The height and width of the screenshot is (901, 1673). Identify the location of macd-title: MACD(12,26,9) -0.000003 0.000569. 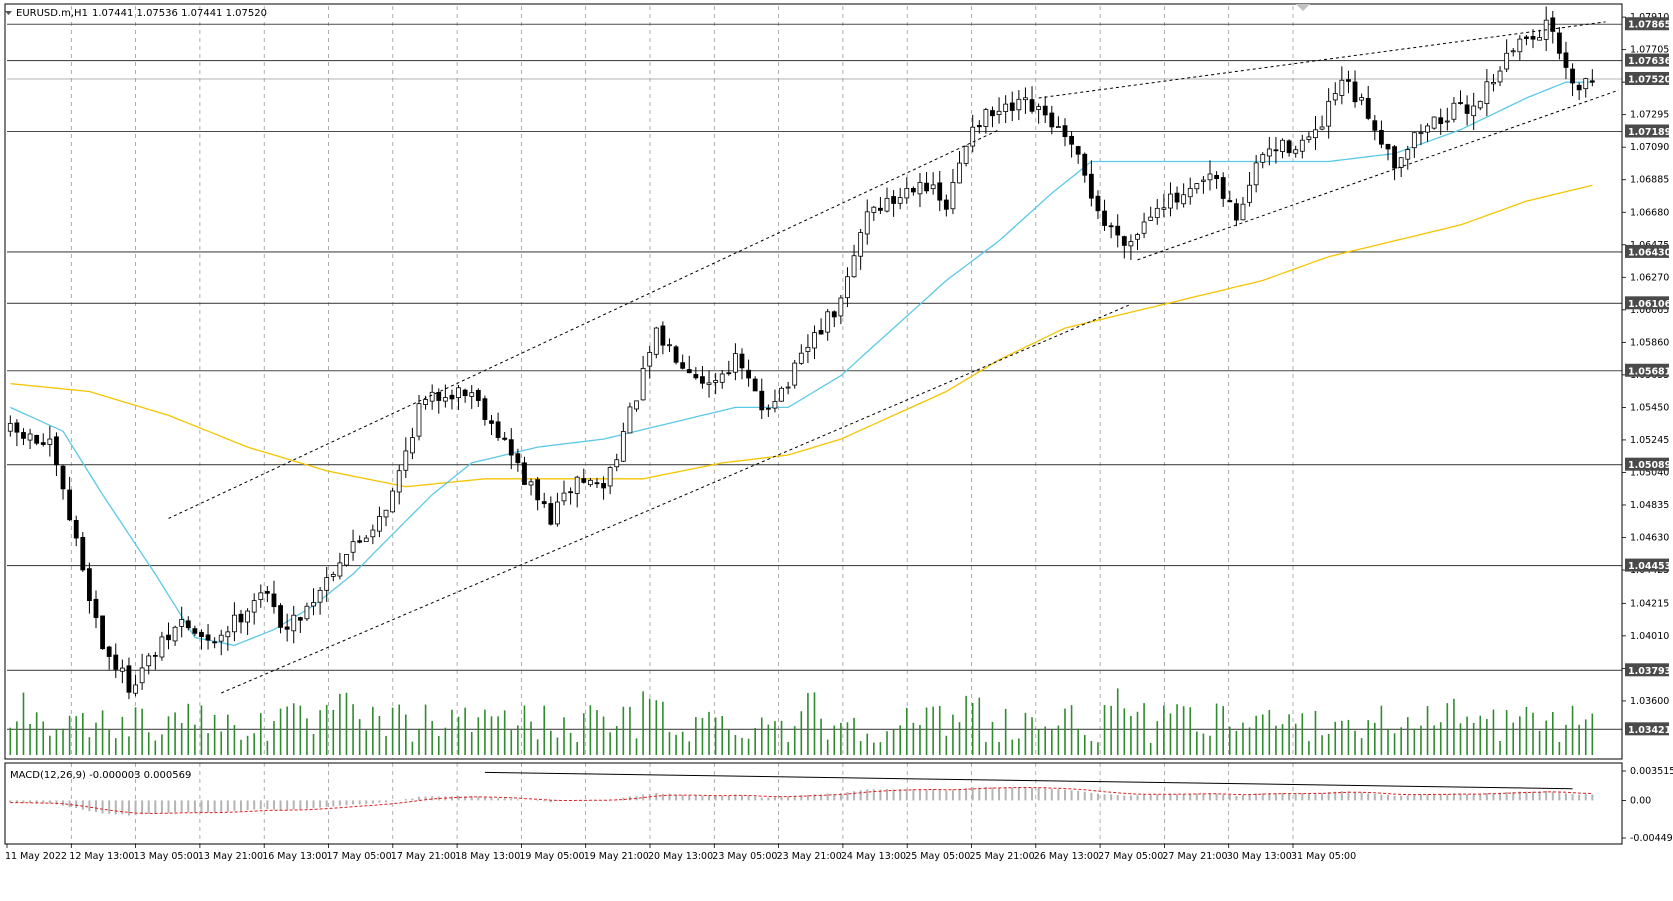
(100, 775).